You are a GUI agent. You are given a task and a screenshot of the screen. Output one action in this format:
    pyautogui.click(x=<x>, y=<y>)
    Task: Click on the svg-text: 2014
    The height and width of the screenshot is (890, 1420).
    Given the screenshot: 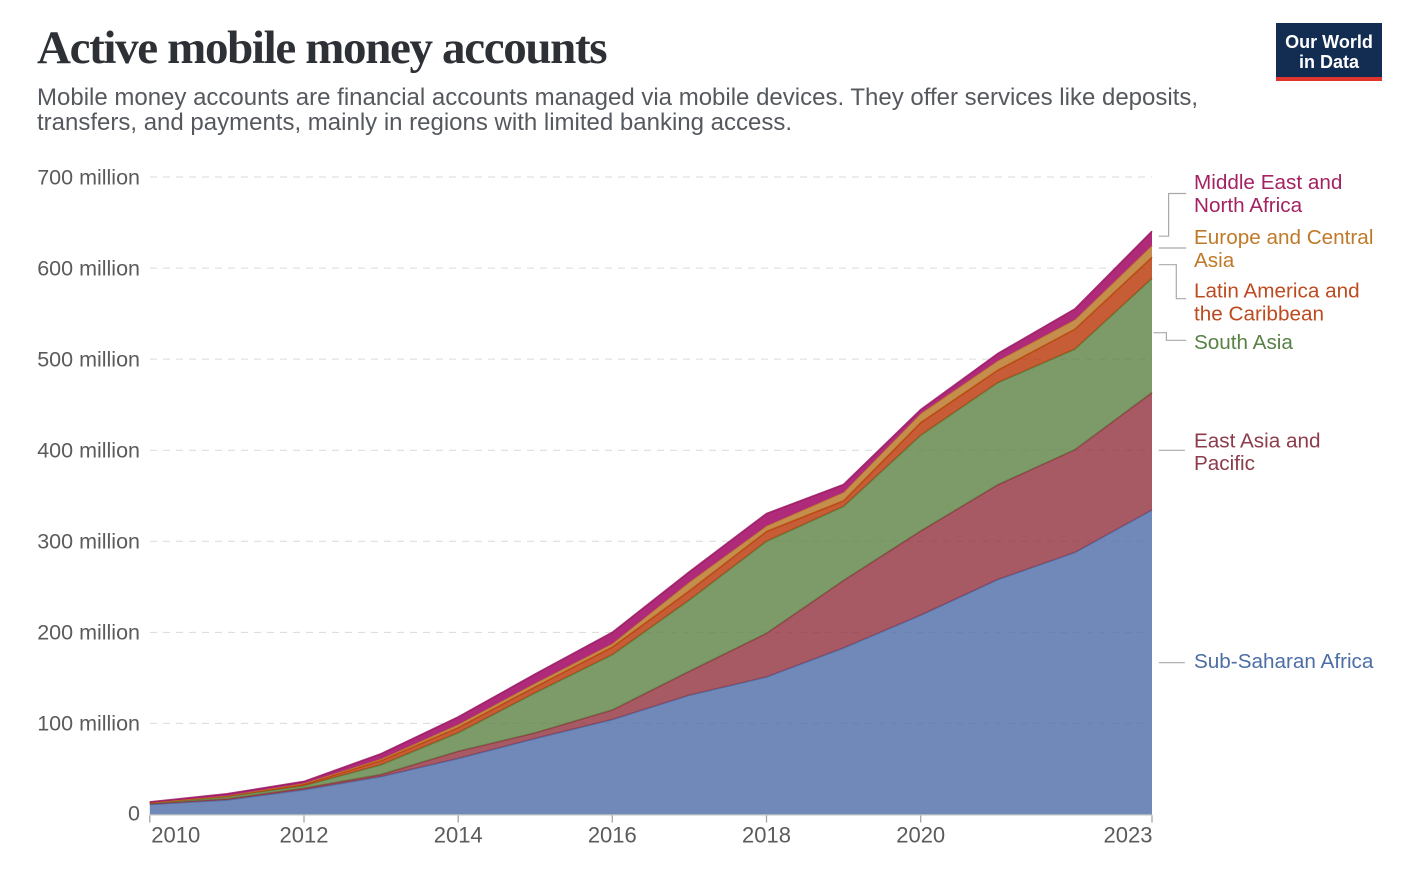 What is the action you would take?
    pyautogui.click(x=458, y=835)
    